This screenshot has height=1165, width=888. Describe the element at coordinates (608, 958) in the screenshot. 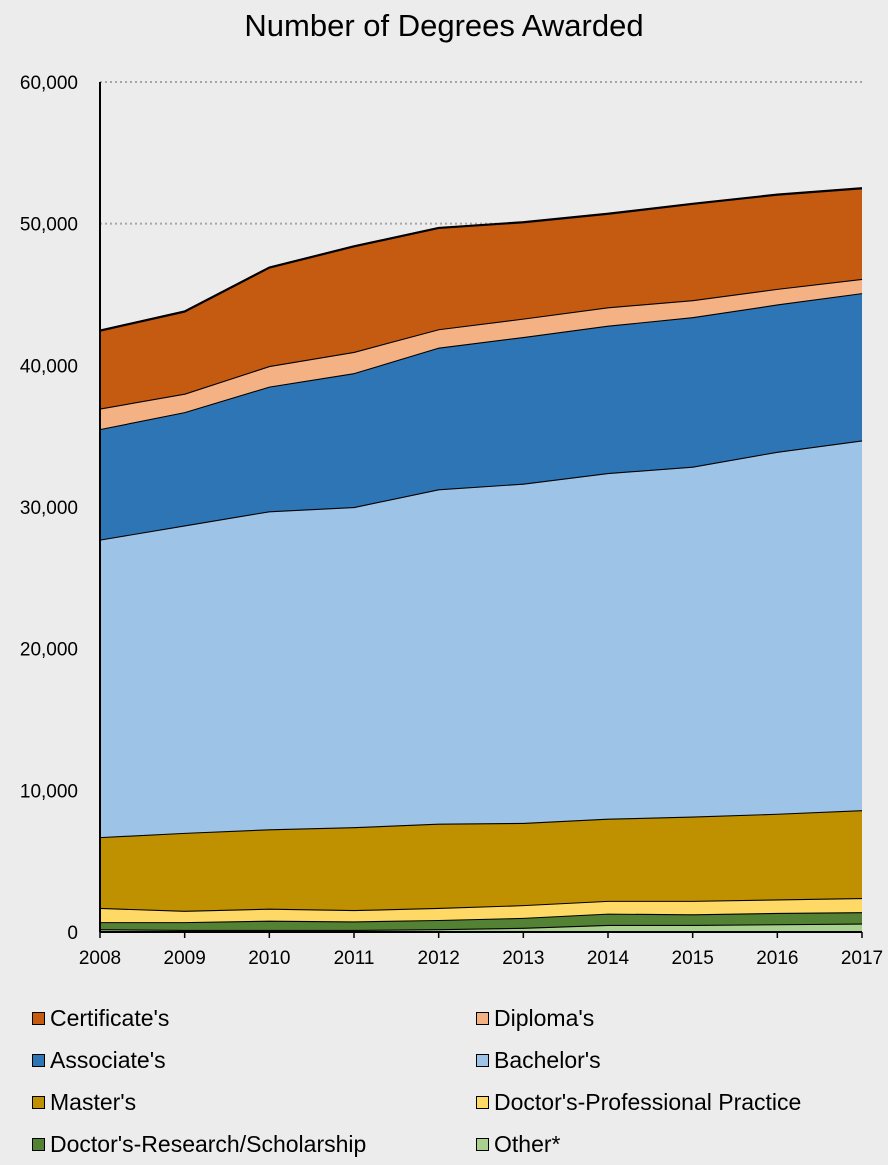

I see `x-tick-label: 2014` at that location.